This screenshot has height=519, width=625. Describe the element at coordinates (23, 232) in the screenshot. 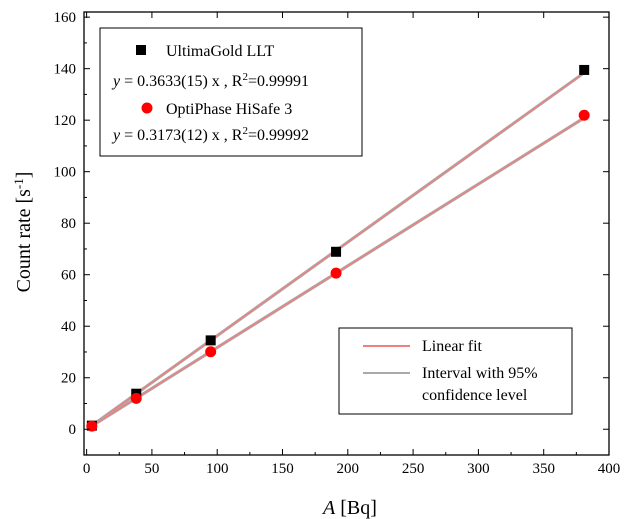

I see `y-axis-label: Count rate [s-1]` at that location.